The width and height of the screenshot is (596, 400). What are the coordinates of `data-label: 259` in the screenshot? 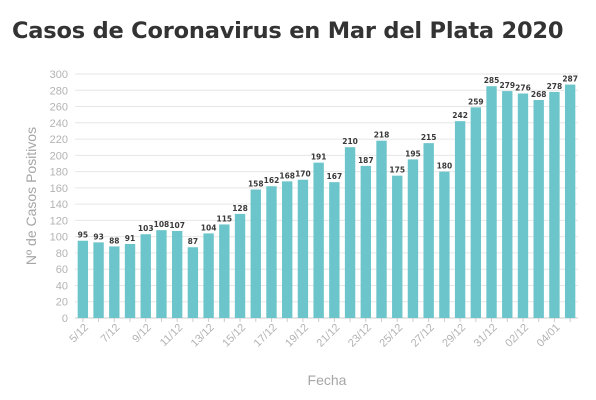 It's located at (476, 101).